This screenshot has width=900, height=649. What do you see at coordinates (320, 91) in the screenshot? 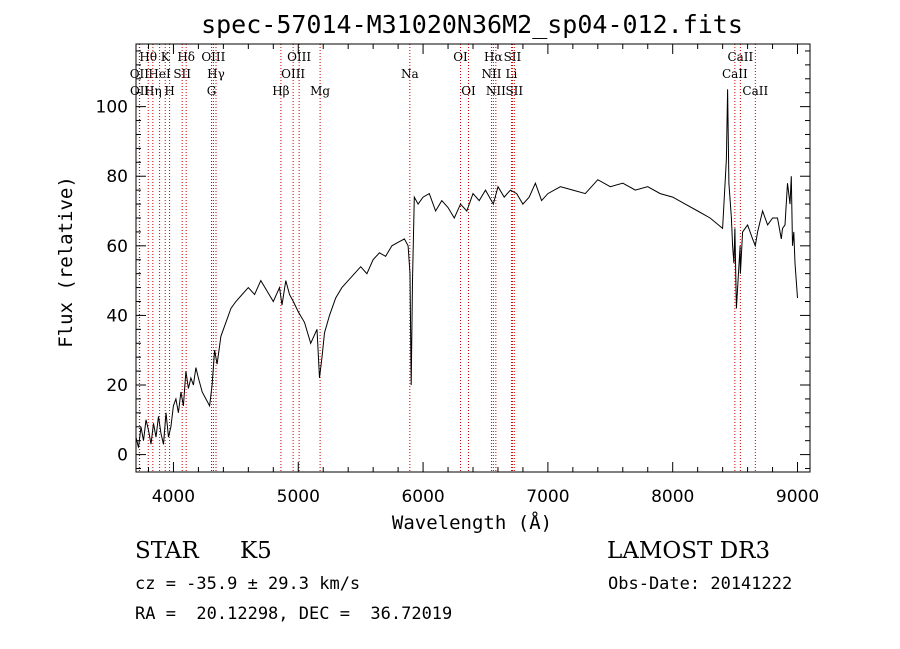
I see `spectral-line-label: Mg` at bounding box center [320, 91].